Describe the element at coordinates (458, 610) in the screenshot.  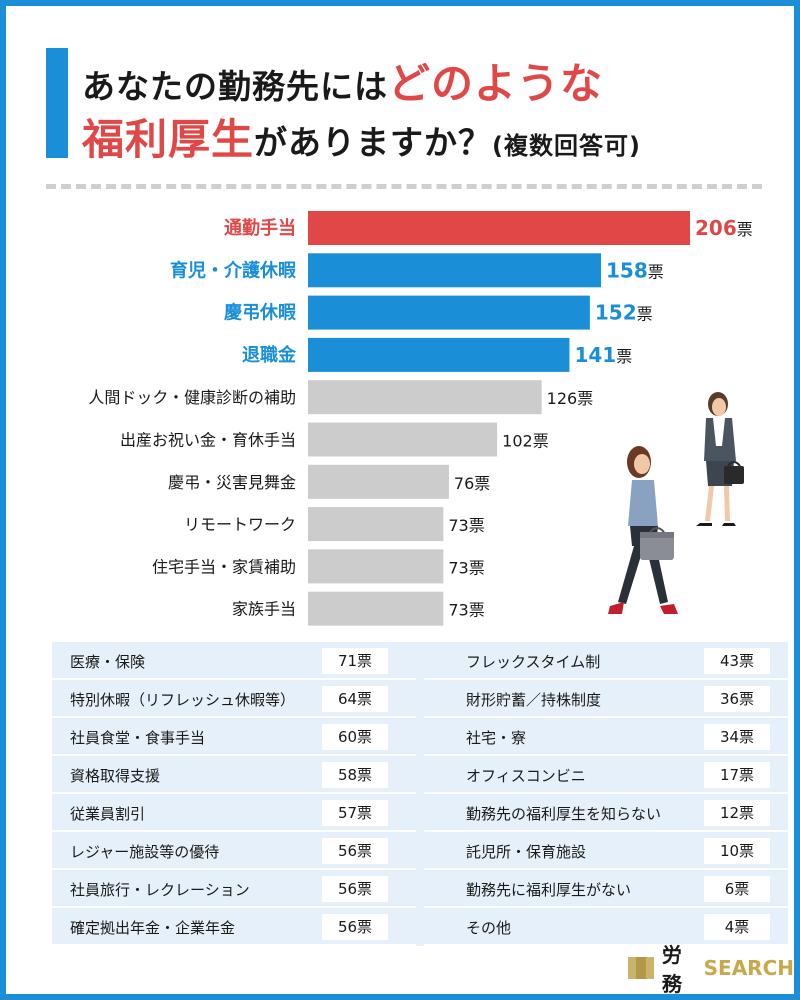
I see `value-number-9: 73` at that location.